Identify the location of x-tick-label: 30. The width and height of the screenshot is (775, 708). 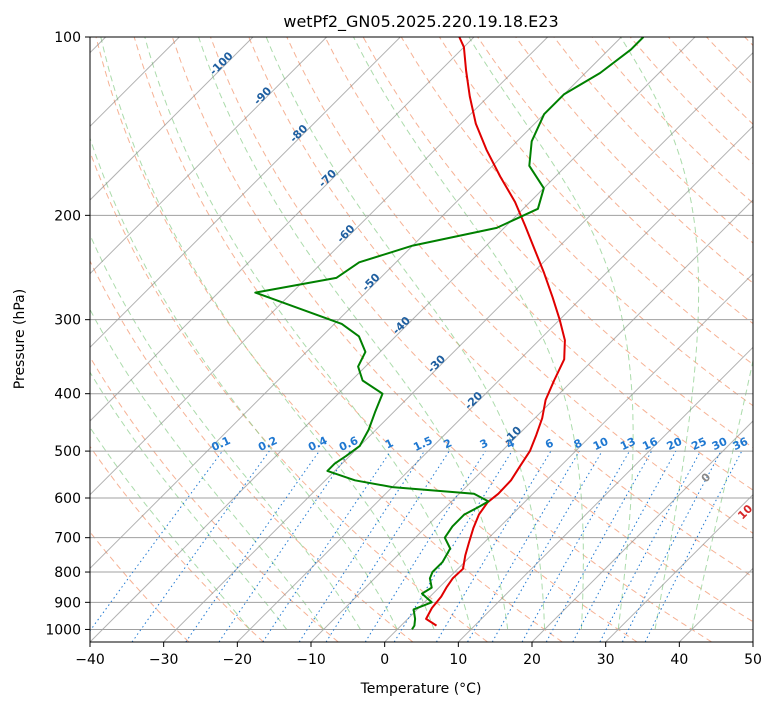
(606, 660).